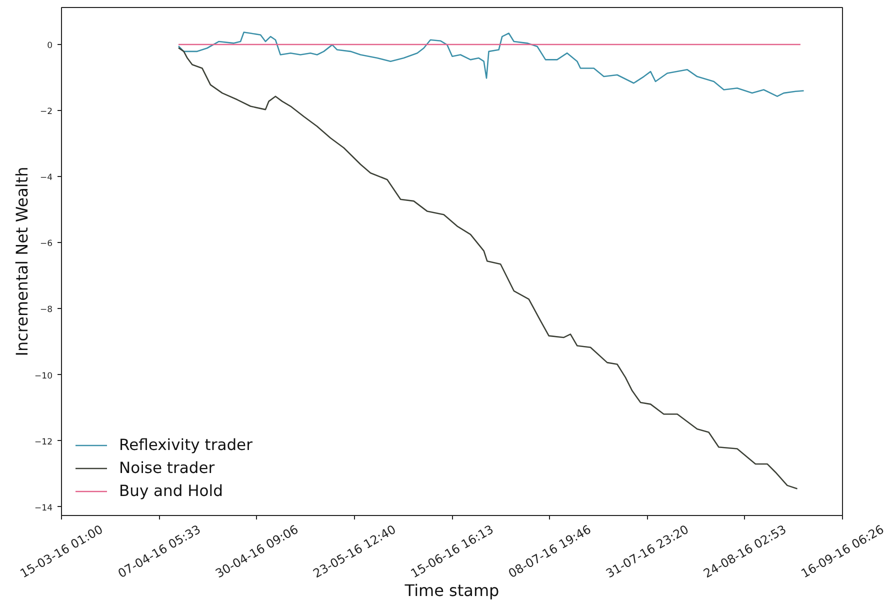  Describe the element at coordinates (46, 112) in the screenshot. I see `y-tick-label: −2` at that location.